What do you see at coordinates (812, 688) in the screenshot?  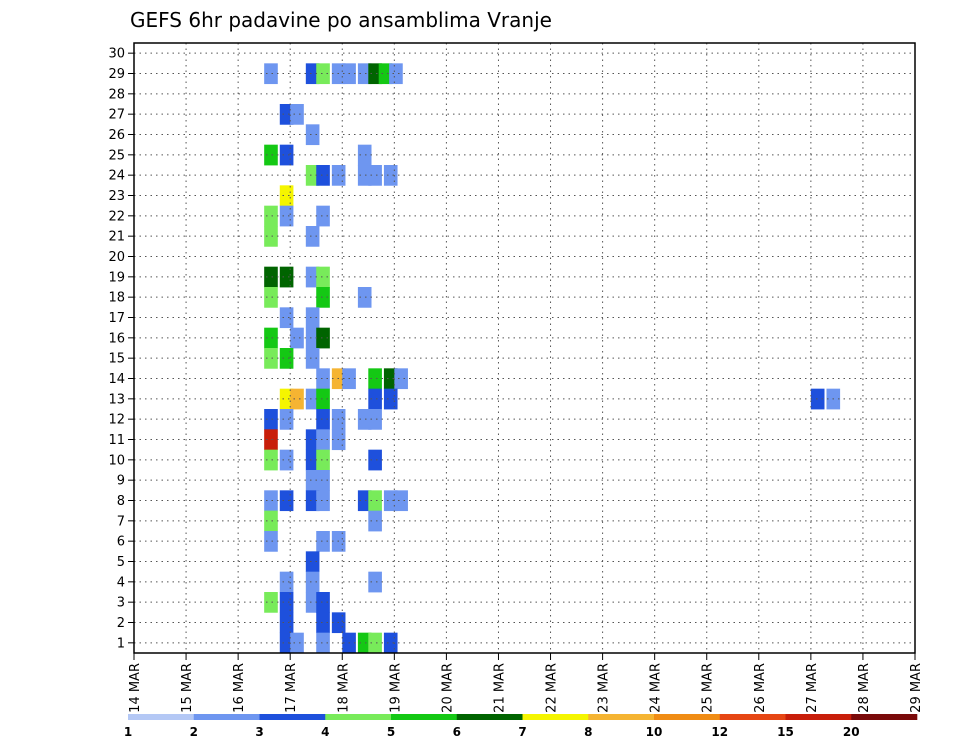 I see `x-tick-label: 27 MAR` at bounding box center [812, 688].